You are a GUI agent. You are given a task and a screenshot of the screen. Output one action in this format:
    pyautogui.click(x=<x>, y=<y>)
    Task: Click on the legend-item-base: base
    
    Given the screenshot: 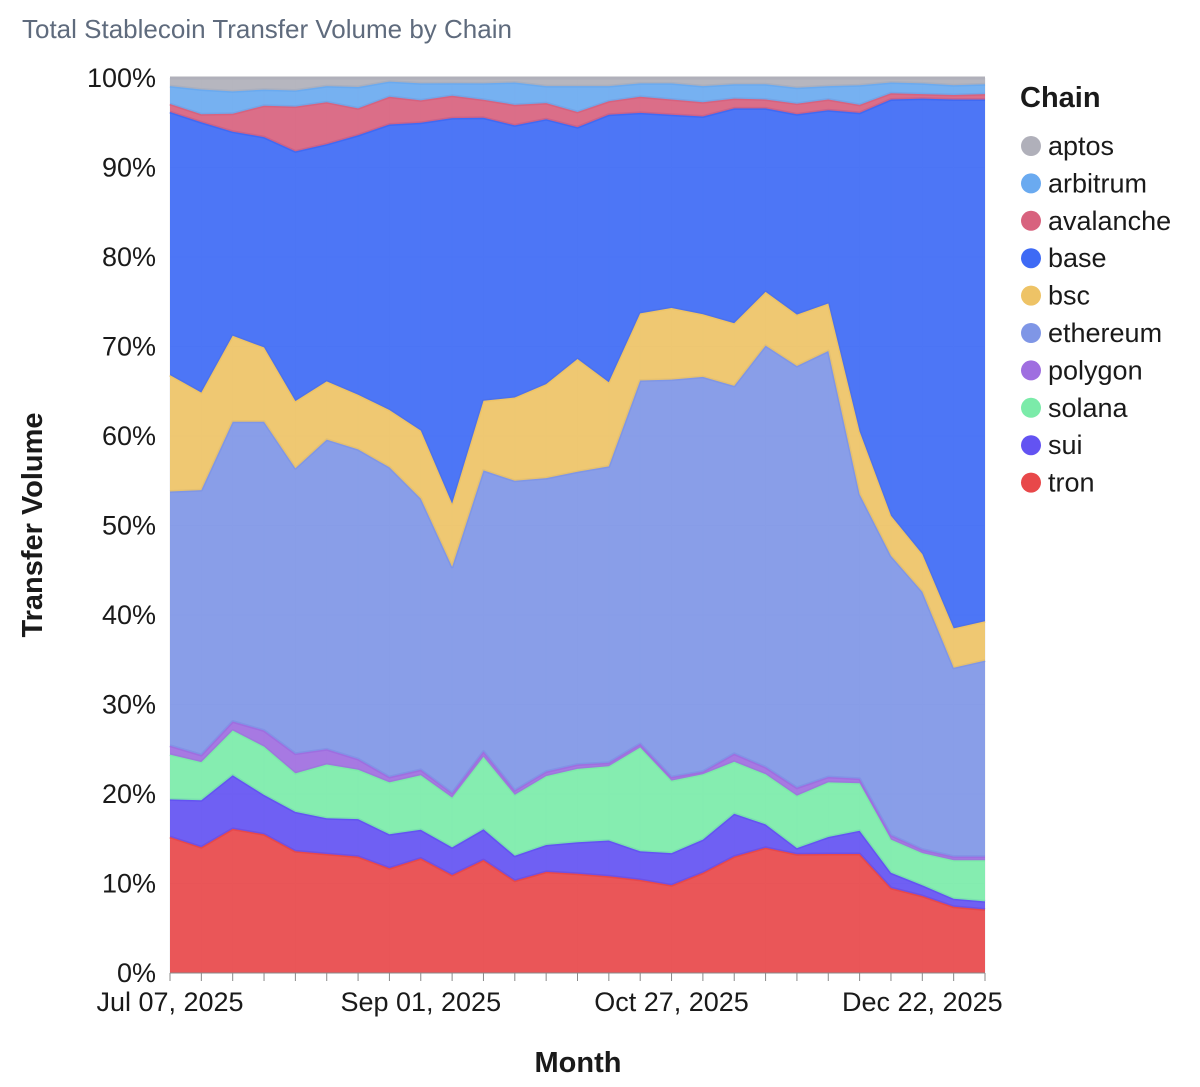 What is the action you would take?
    pyautogui.click(x=1064, y=258)
    